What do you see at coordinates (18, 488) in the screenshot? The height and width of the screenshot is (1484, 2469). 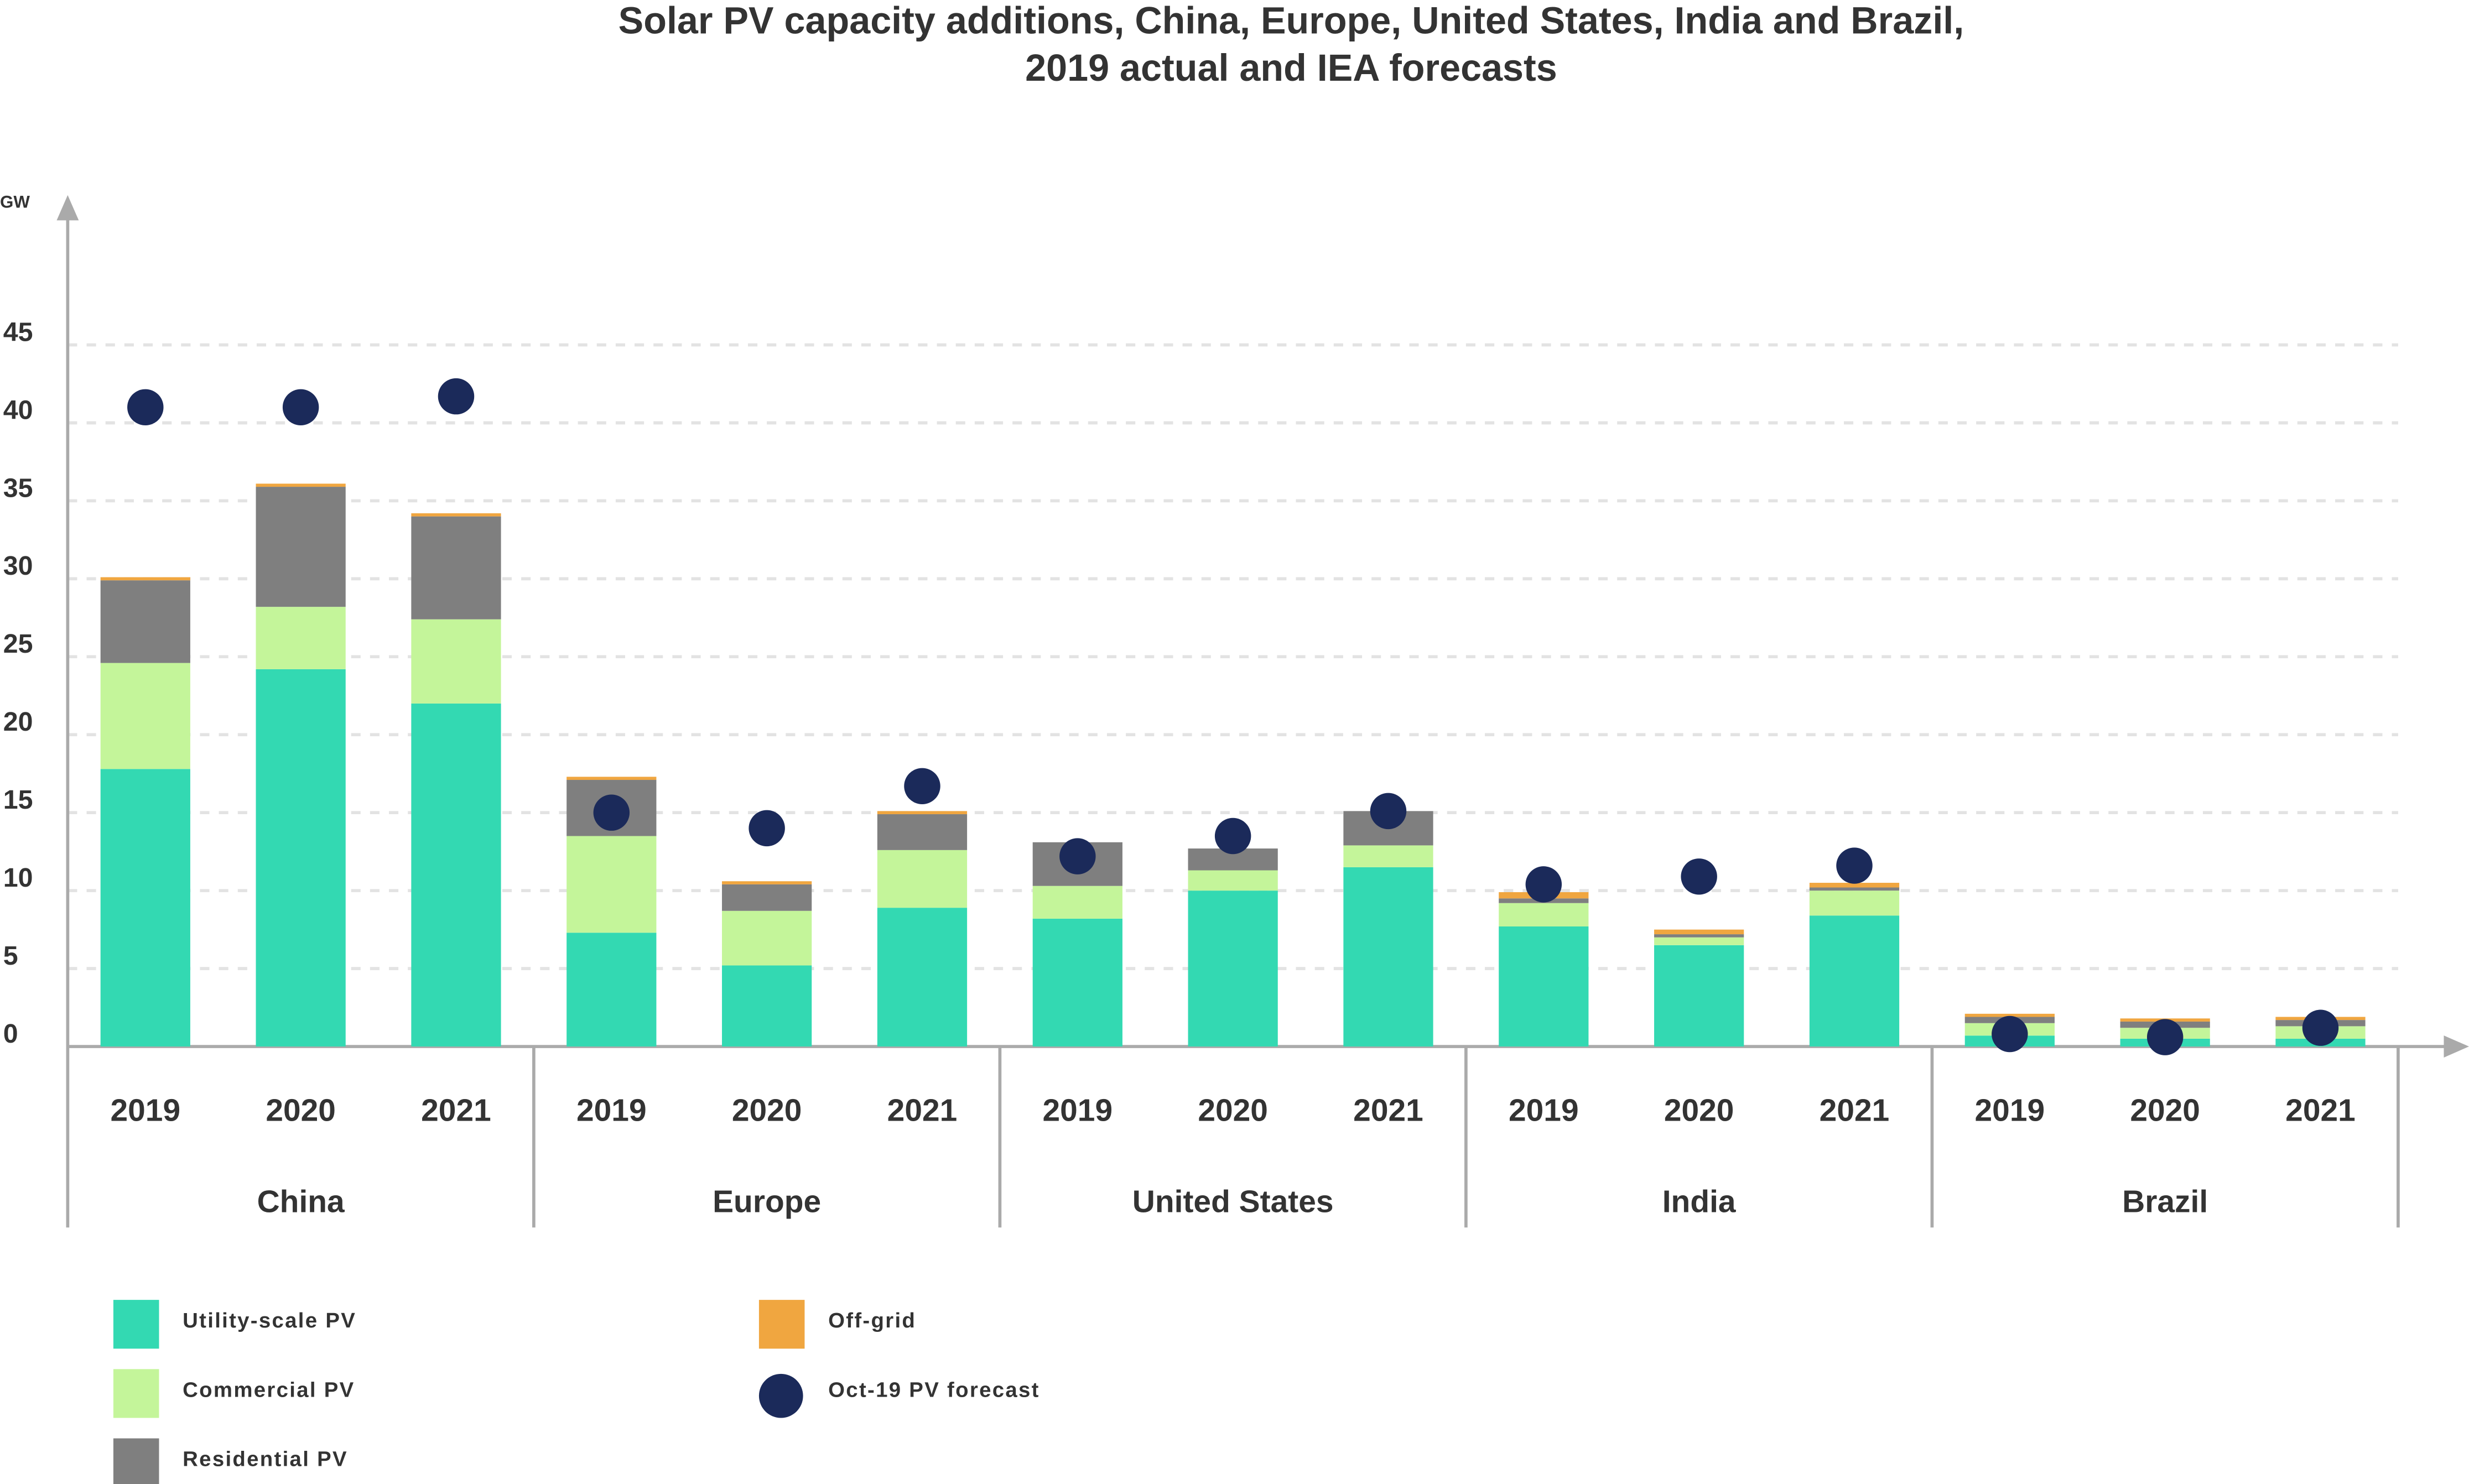 I see `y-tick-label: 35` at bounding box center [18, 488].